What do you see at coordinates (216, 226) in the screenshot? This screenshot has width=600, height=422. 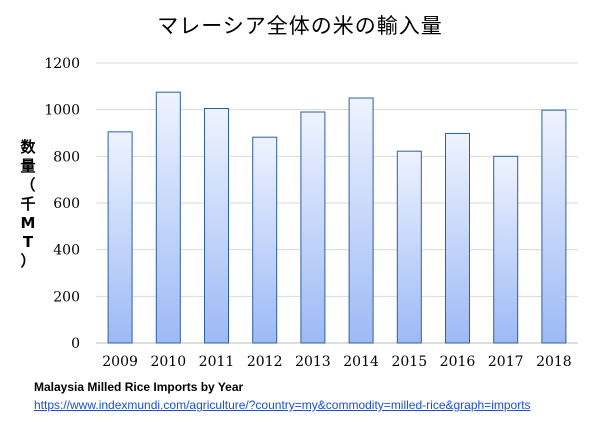 I see `bar-2011` at bounding box center [216, 226].